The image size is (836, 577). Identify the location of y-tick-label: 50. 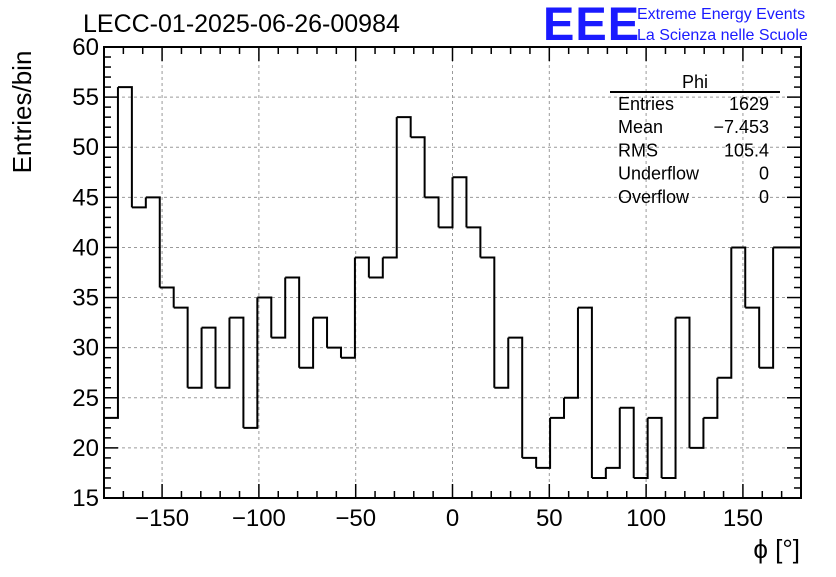
(85, 147).